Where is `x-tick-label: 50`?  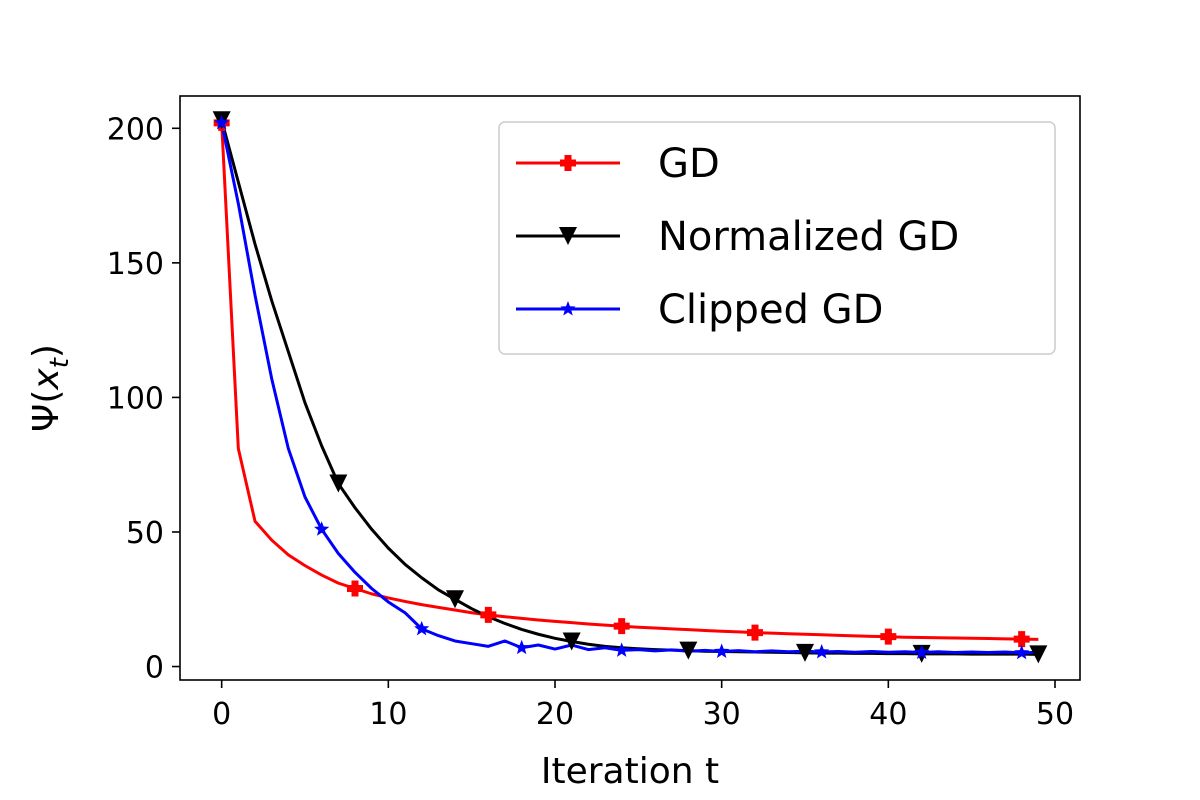
x-tick-label: 50 is located at coordinates (1055, 714).